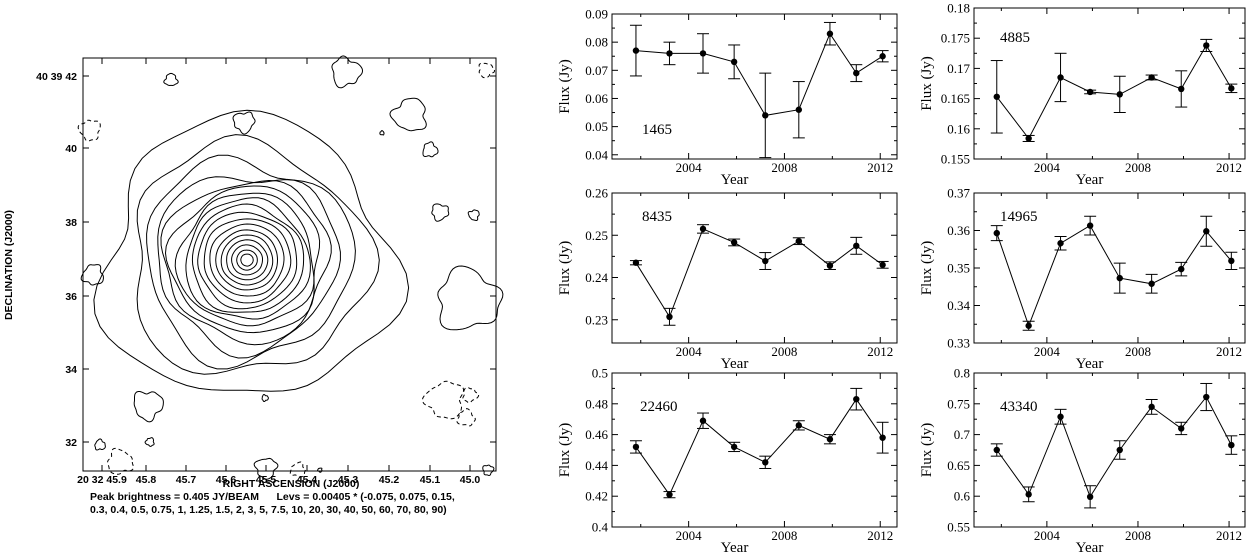 The width and height of the screenshot is (1257, 552). I want to click on panel-label: 8435, so click(657, 217).